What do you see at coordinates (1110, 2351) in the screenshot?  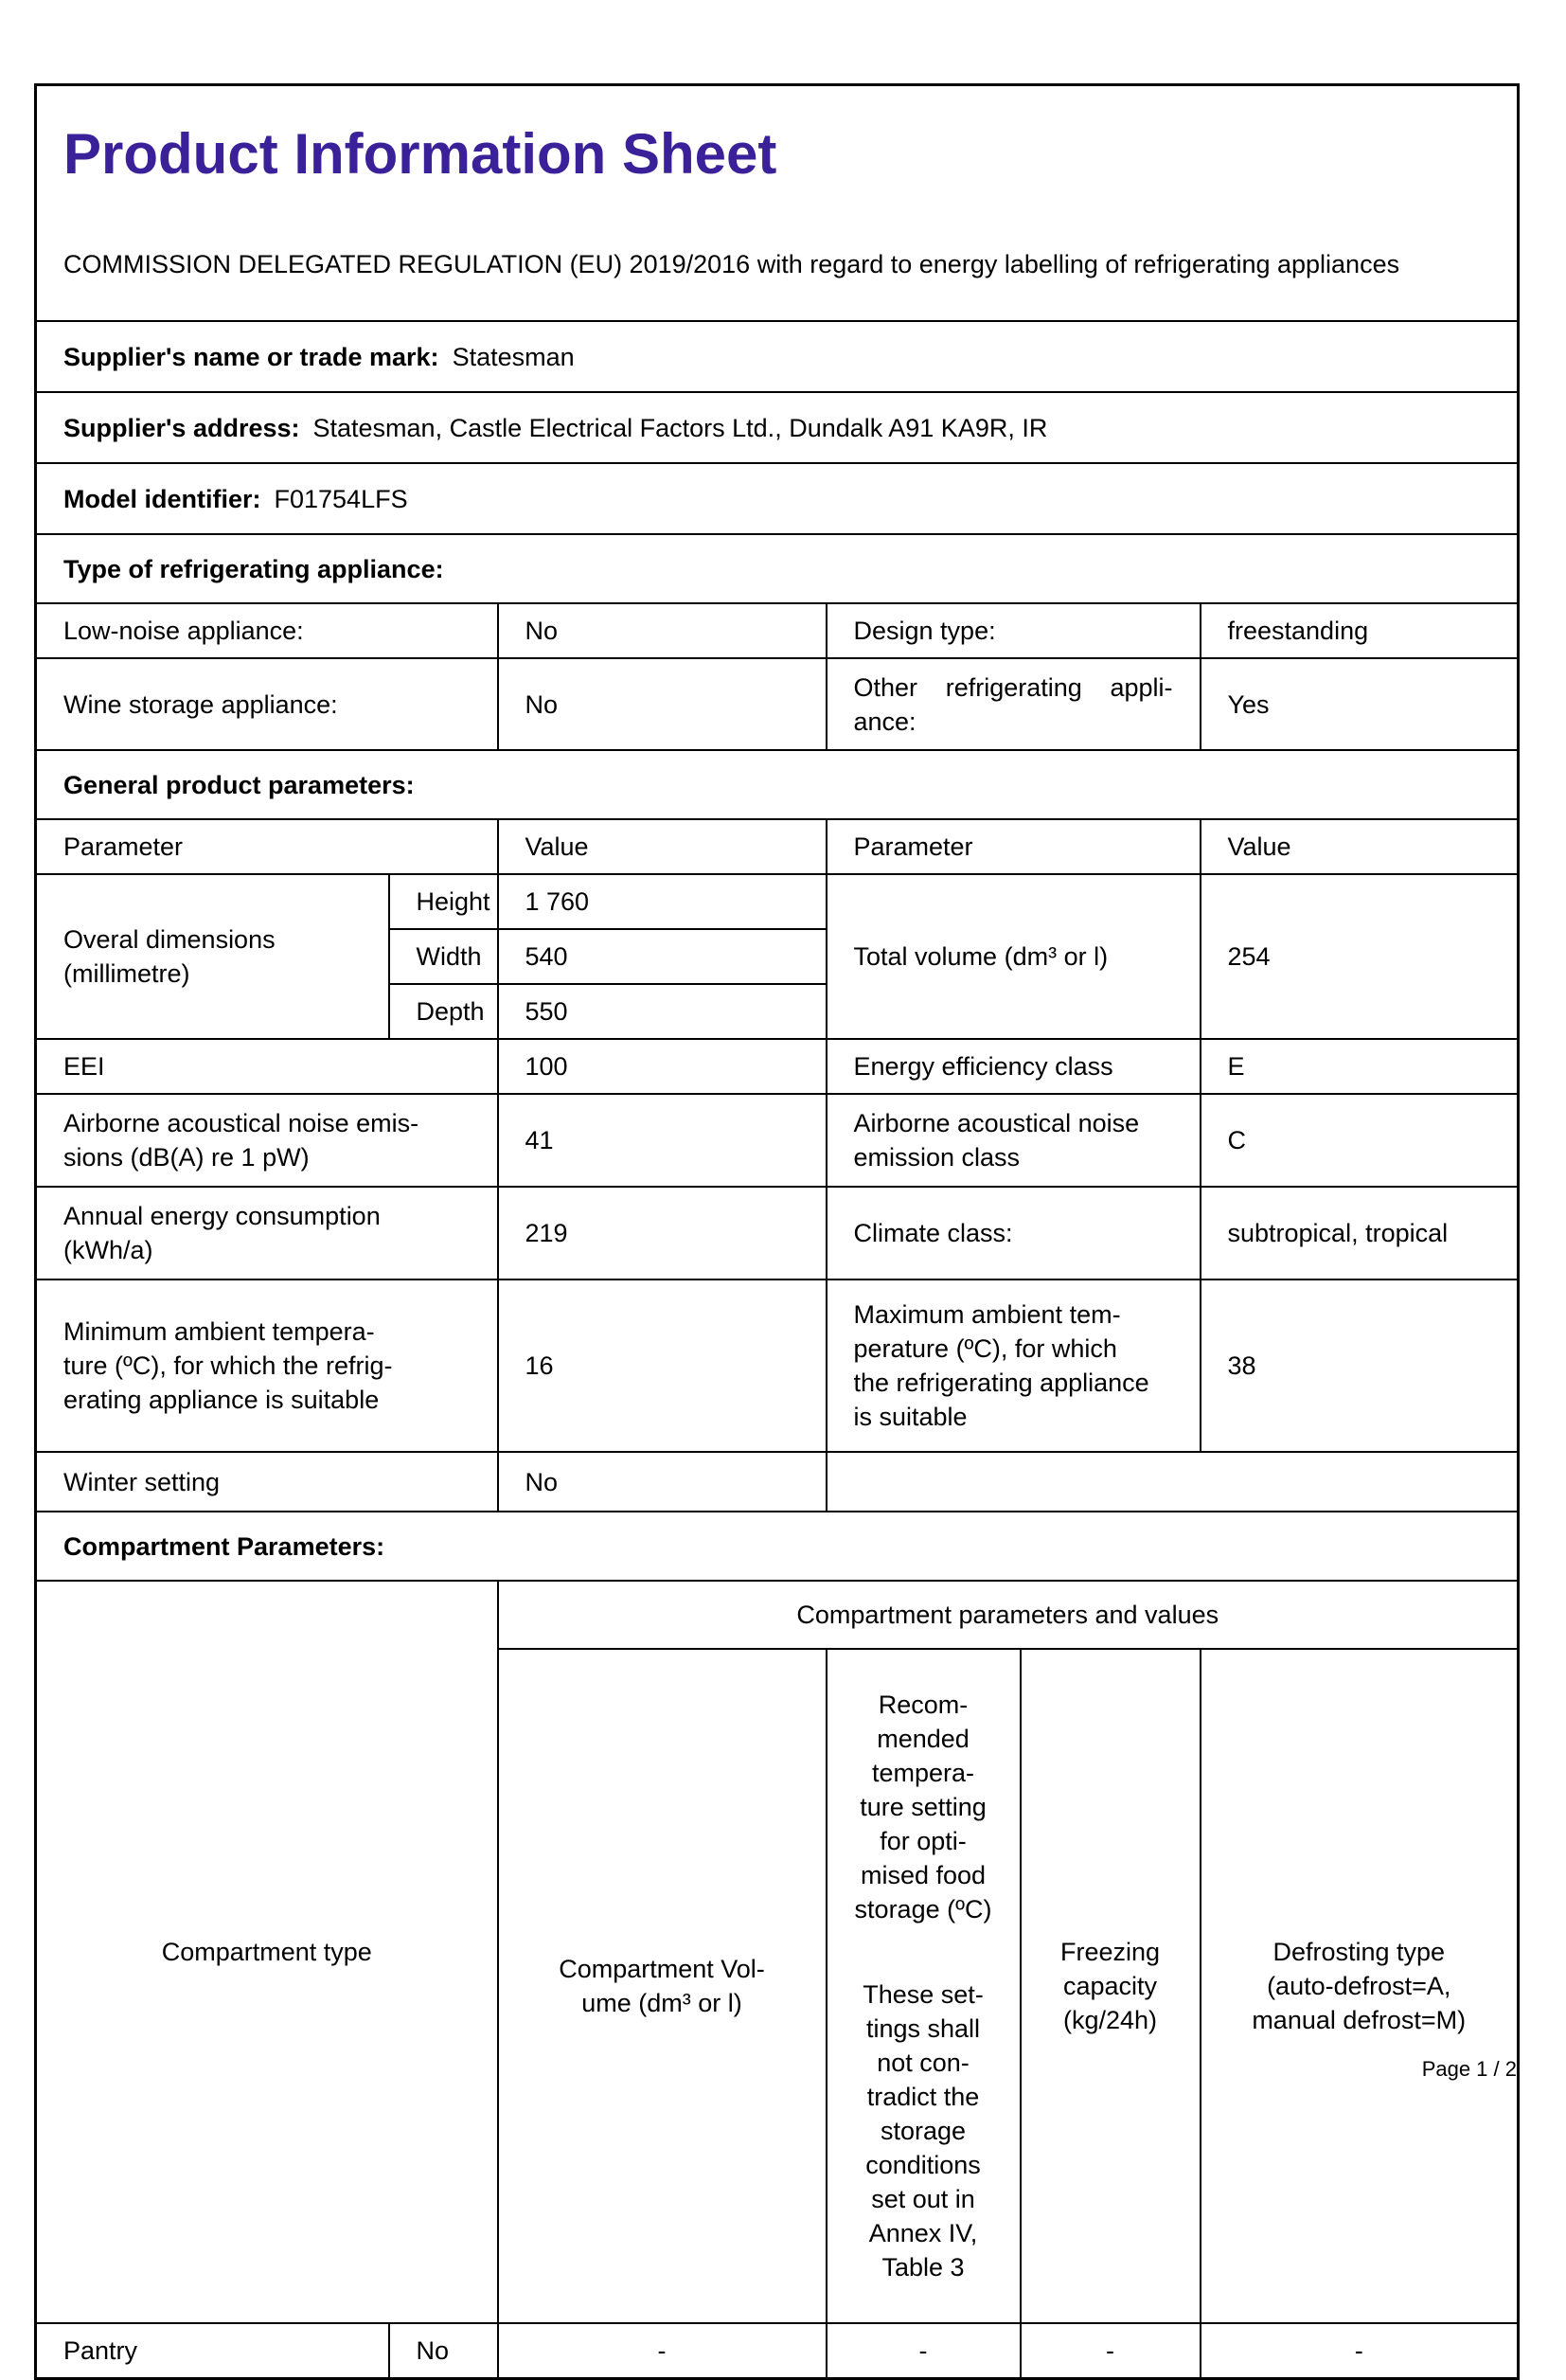 I see `compartment-freezing-value: -` at bounding box center [1110, 2351].